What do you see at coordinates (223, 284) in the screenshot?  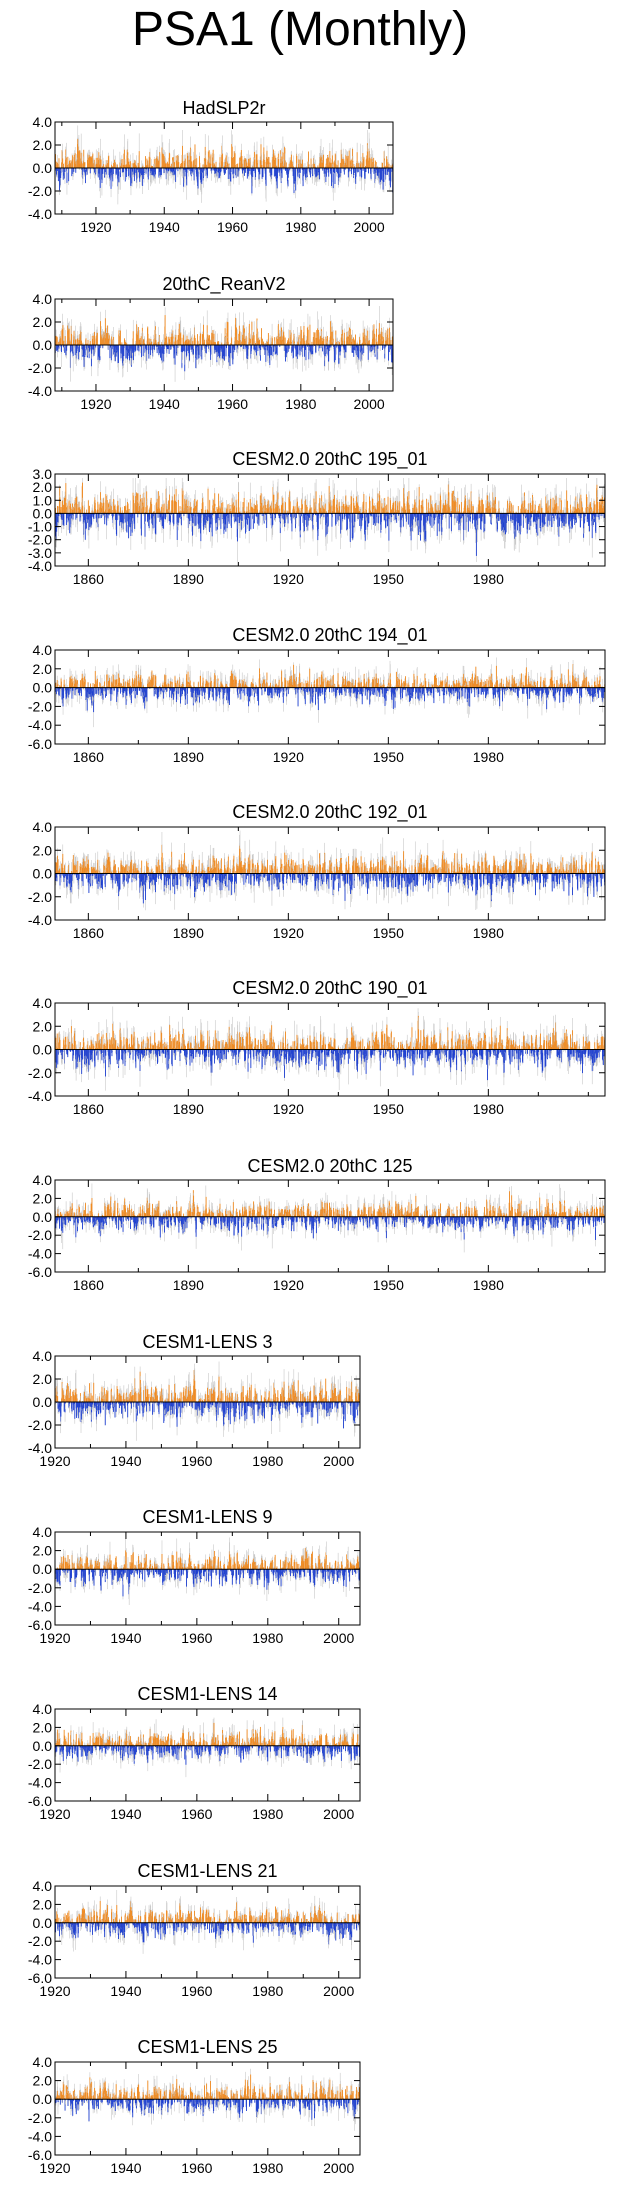 I see `chart-title: 20thC_ReanV2` at bounding box center [223, 284].